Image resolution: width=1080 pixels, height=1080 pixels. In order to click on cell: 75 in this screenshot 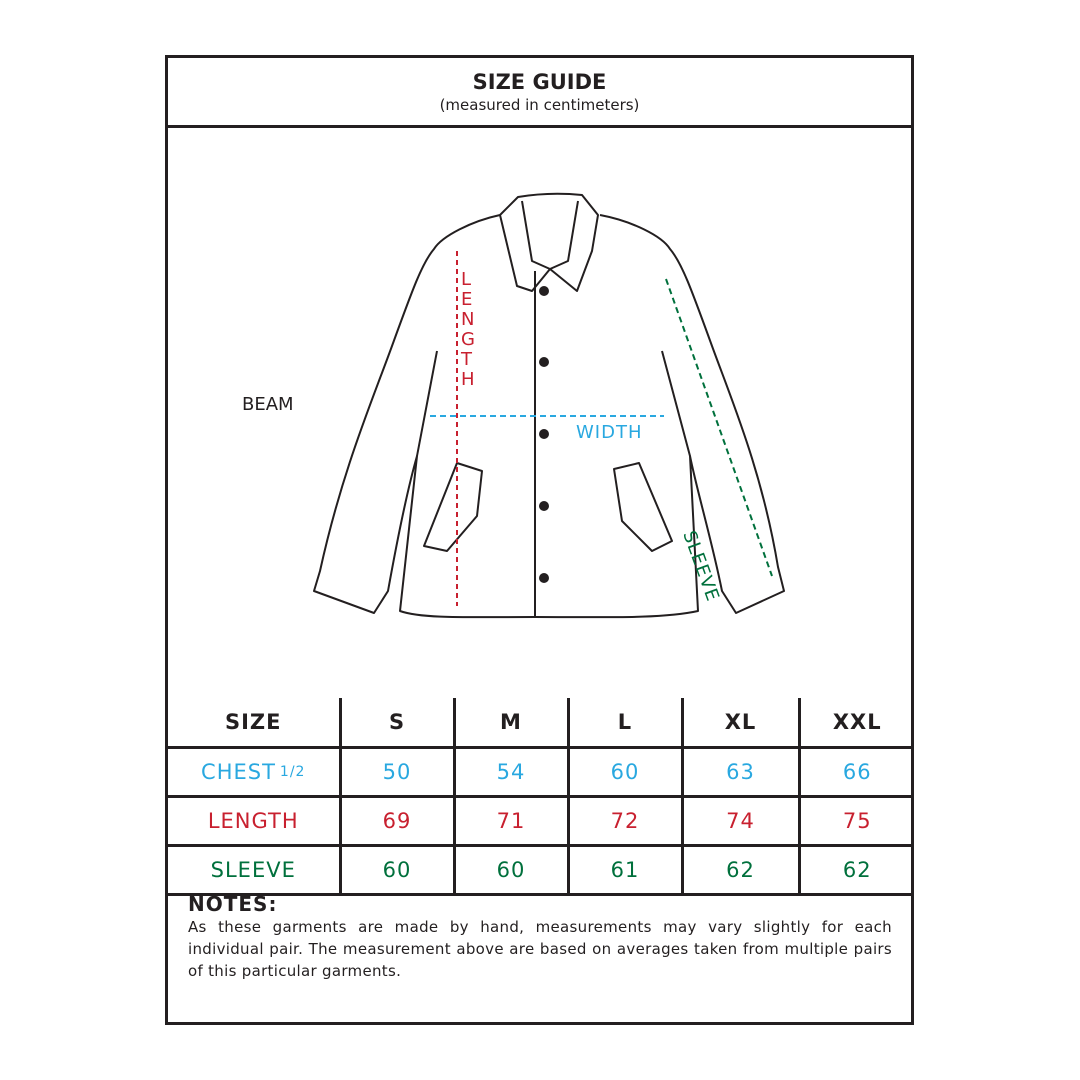, I will do `click(855, 820)`.